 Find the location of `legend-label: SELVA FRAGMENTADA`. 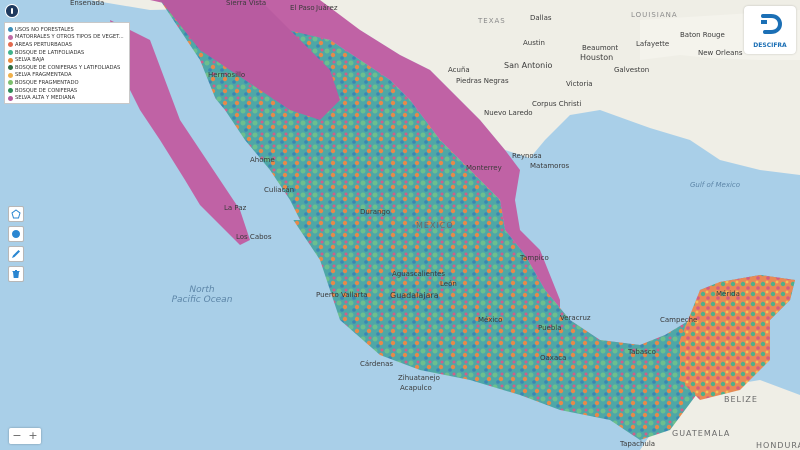

legend-label: SELVA FRAGMENTADA is located at coordinates (43, 75).